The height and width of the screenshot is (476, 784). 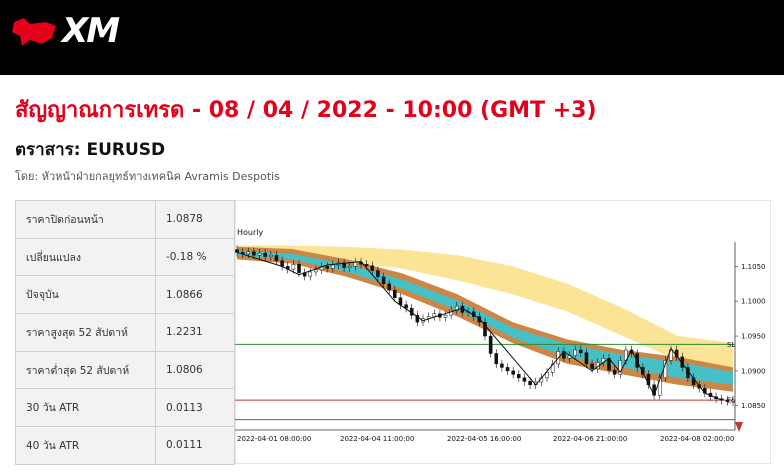 What do you see at coordinates (731, 345) in the screenshot?
I see `level-label: SL` at bounding box center [731, 345].